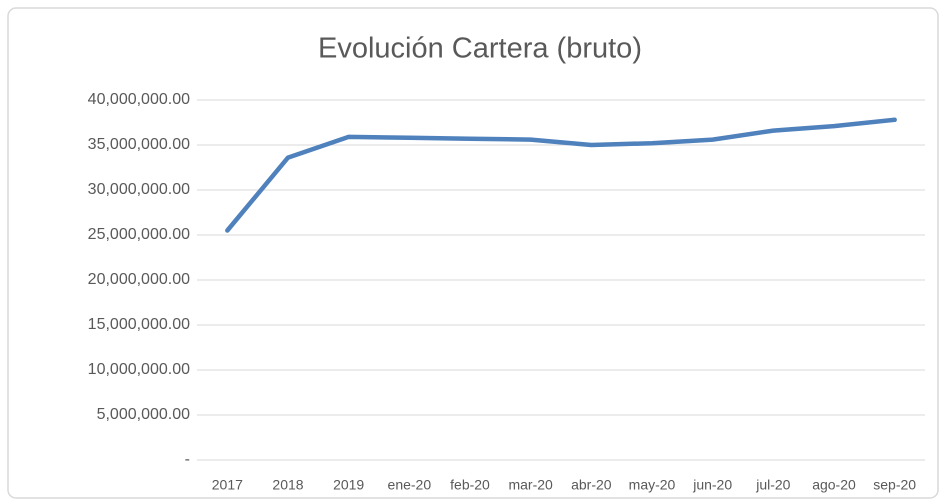 The height and width of the screenshot is (502, 942). Describe the element at coordinates (712, 485) in the screenshot. I see `x-tick-label: jun-20` at that location.